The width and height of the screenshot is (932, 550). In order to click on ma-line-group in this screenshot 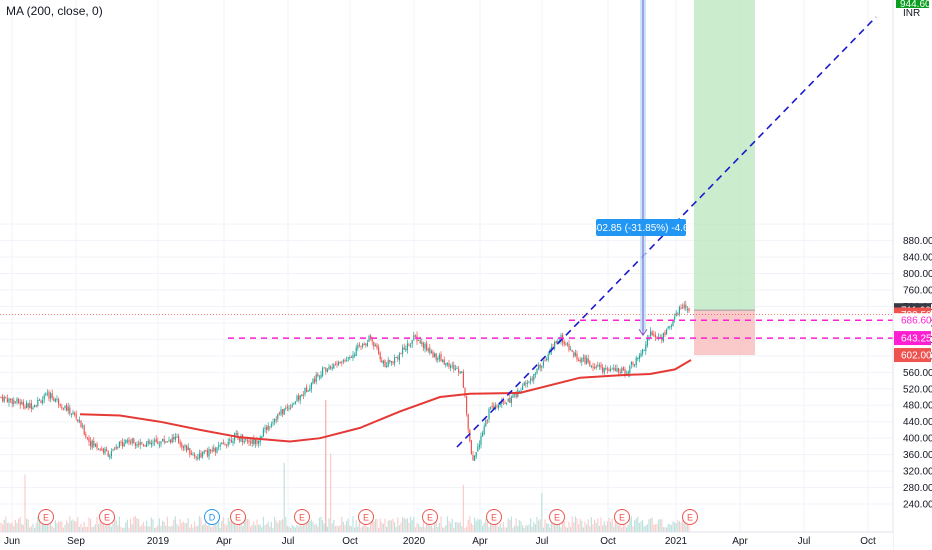, I will do `click(385, 401)`.